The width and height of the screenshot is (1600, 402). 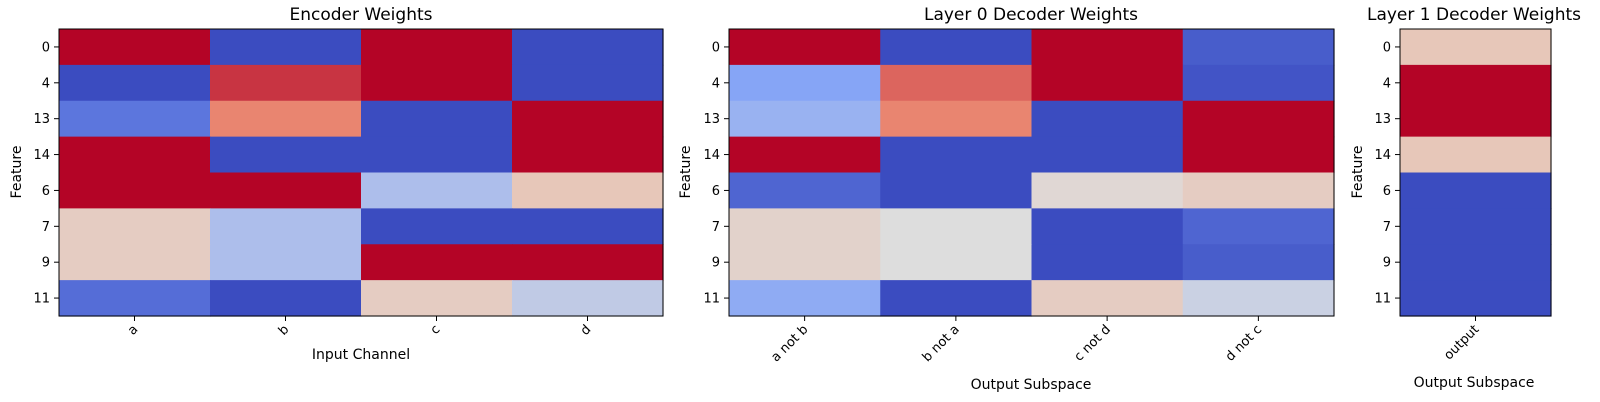 I want to click on x-axis-ticks: a not b b not a c not d d not c, so click(x=1016, y=340).